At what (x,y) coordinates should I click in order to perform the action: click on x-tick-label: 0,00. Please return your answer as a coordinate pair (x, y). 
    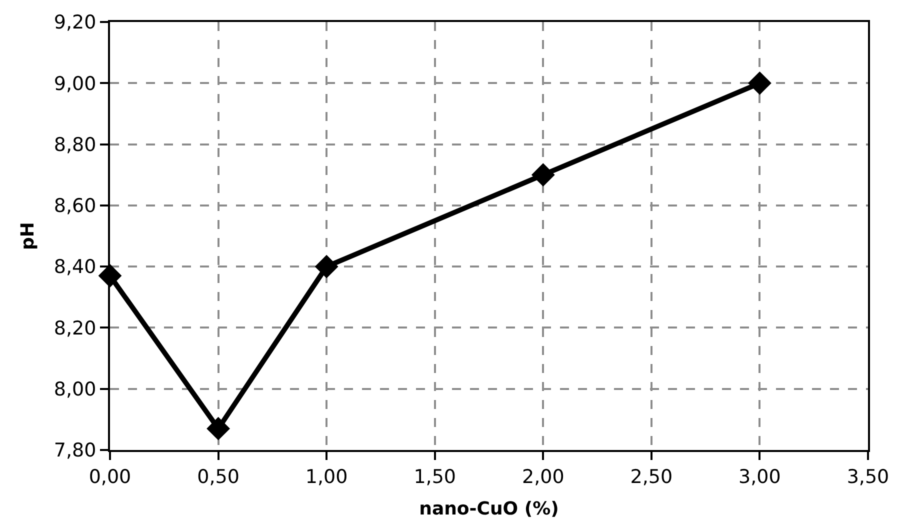
    Looking at the image, I should click on (110, 477).